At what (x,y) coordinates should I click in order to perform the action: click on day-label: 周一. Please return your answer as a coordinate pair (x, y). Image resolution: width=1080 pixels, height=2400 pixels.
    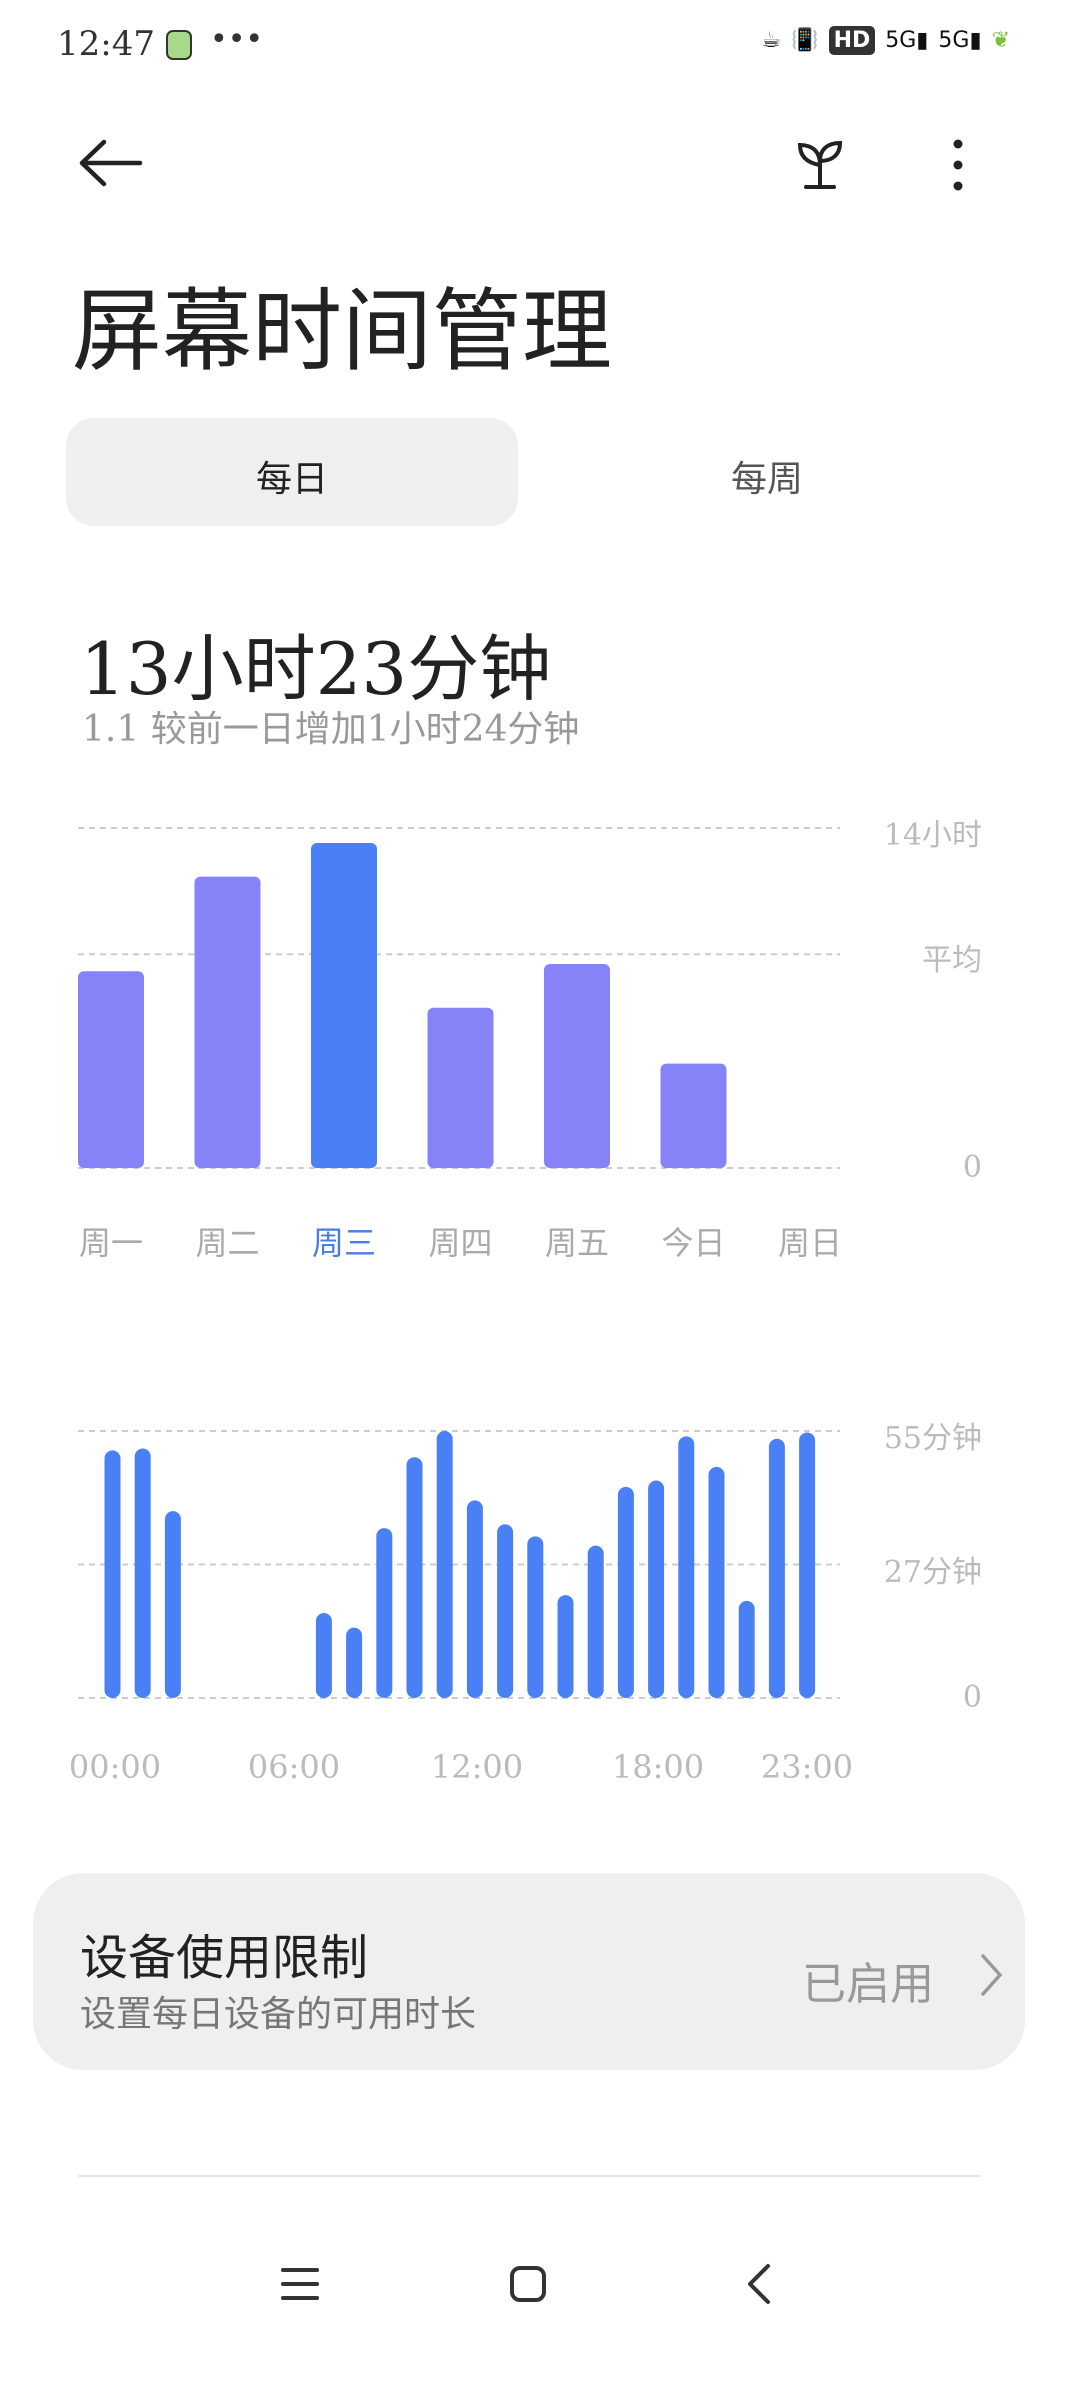
    Looking at the image, I should click on (111, 1243).